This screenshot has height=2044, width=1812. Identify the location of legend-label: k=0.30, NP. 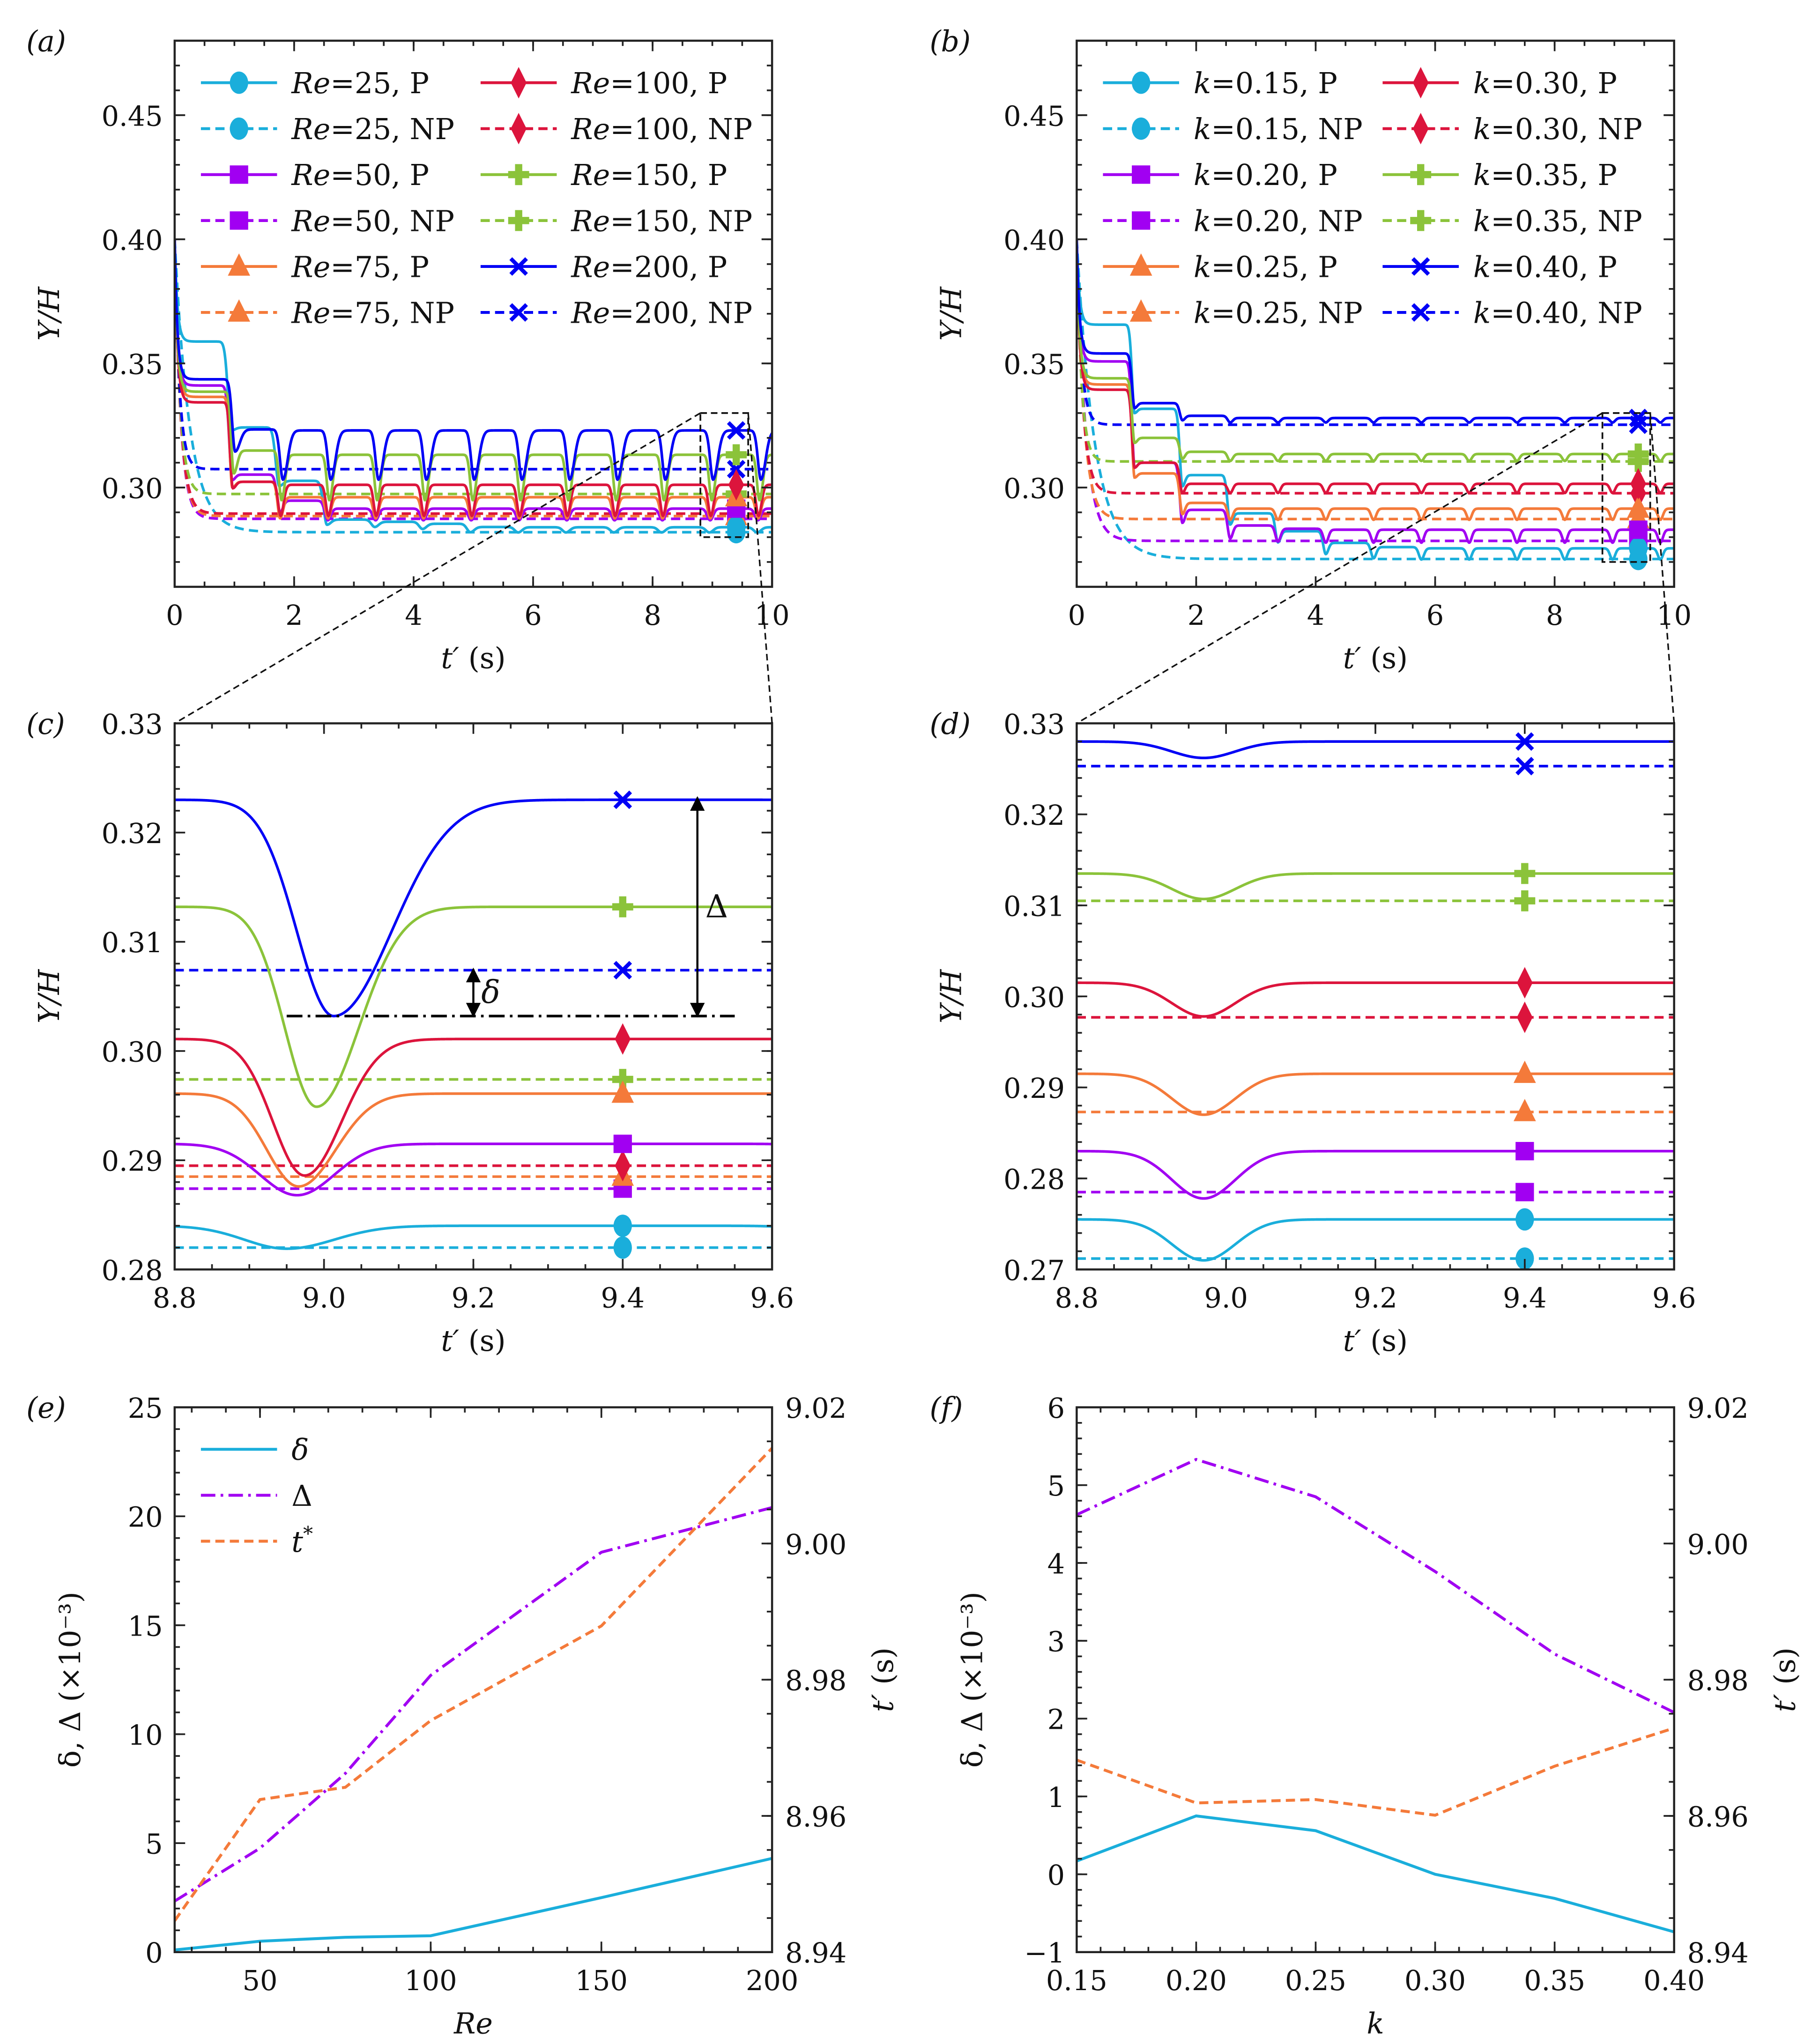
(1557, 129).